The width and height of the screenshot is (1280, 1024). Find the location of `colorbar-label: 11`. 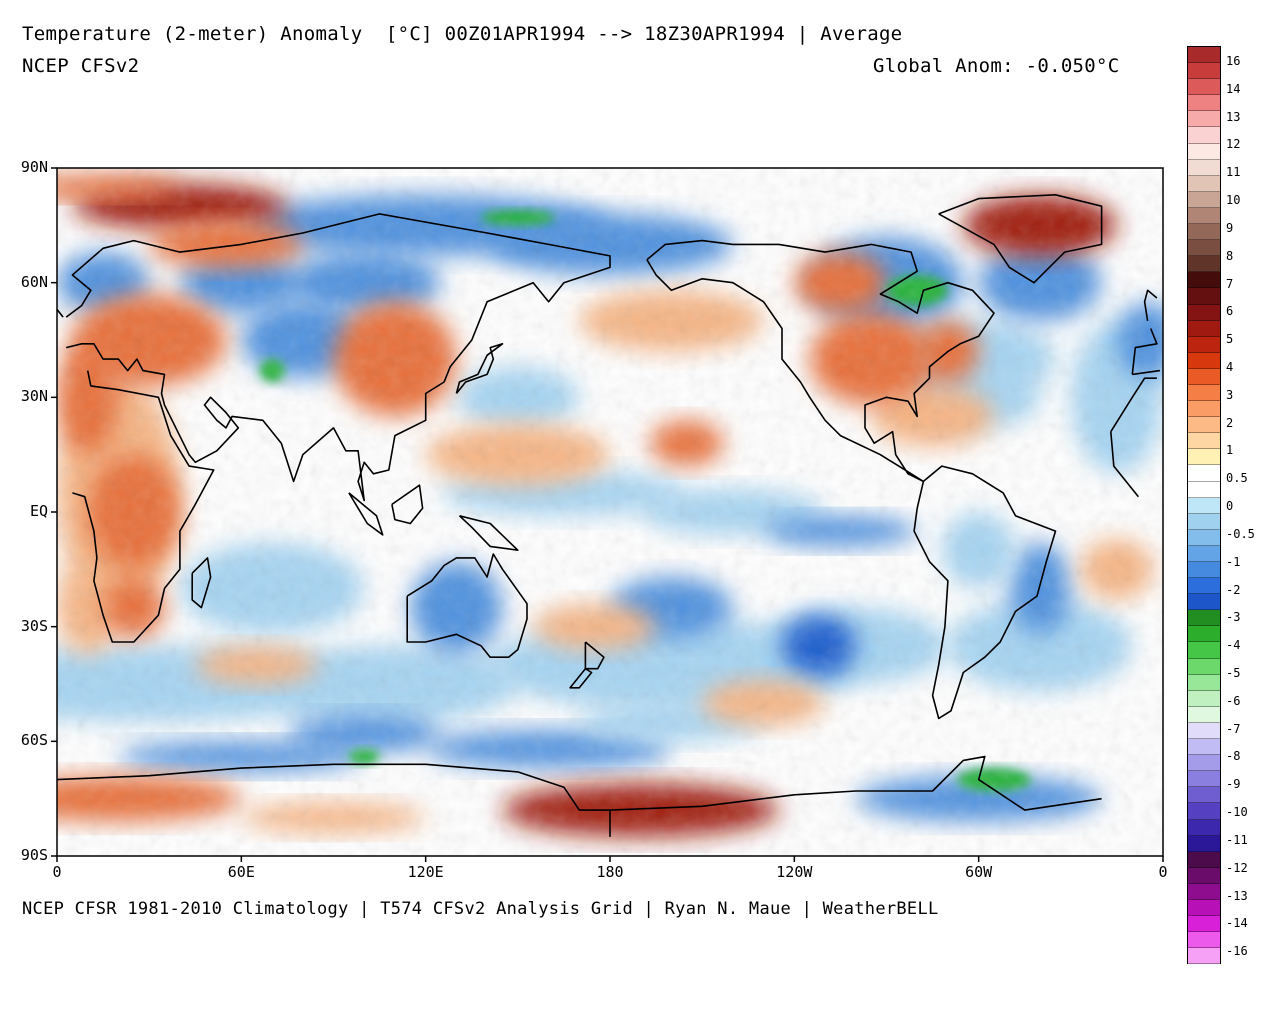

colorbar-label: 11 is located at coordinates (1233, 172).